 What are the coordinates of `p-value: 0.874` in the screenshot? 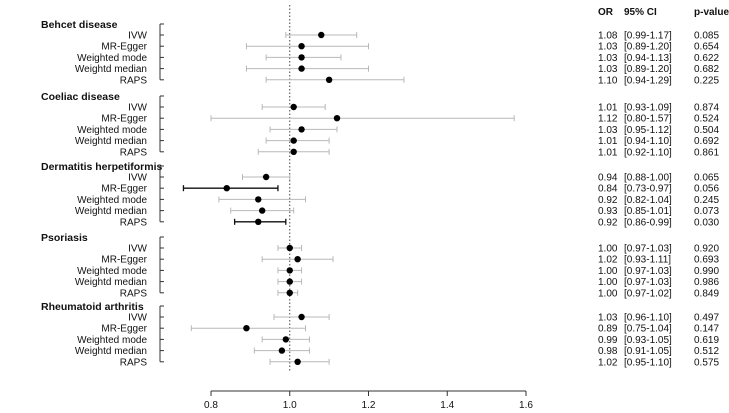 It's located at (706, 108).